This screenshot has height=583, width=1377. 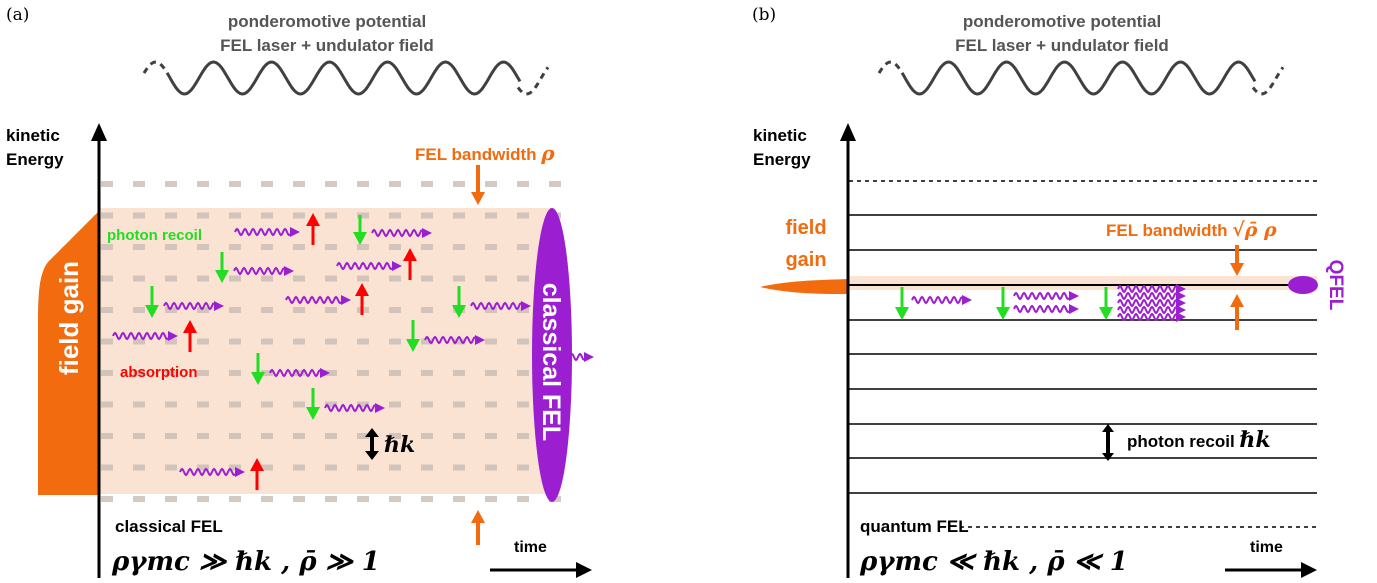 What do you see at coordinates (372, 444) in the screenshot?
I see `panel-a-hbar-k-arrow` at bounding box center [372, 444].